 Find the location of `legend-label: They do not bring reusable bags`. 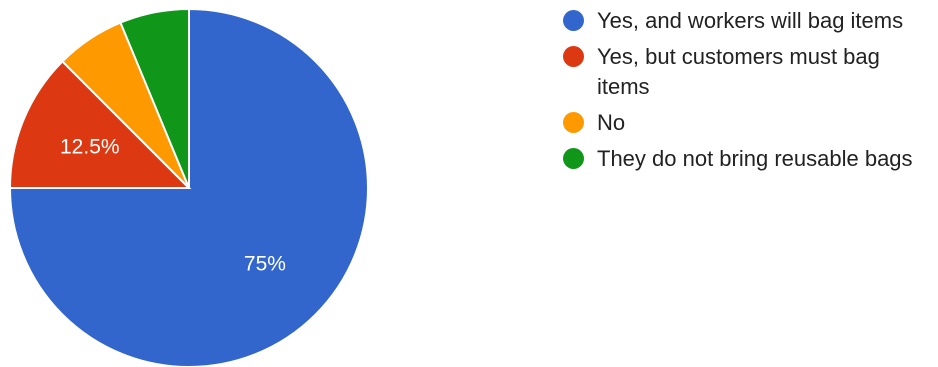

legend-label: They do not bring reusable bags is located at coordinates (755, 158).